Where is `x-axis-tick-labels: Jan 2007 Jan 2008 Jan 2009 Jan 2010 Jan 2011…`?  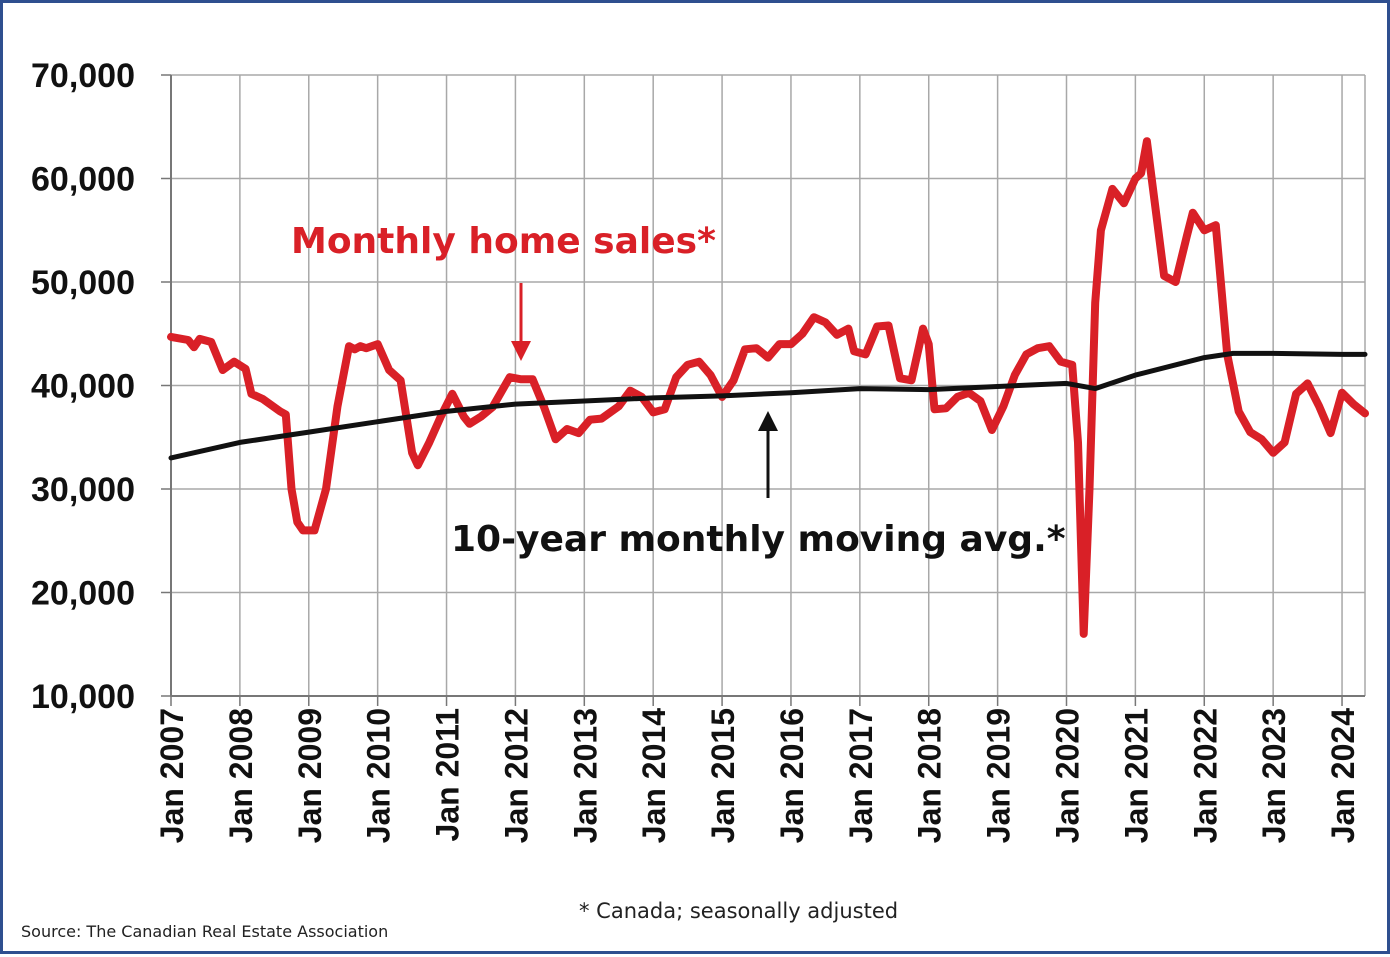
x-axis-tick-labels: Jan 2007 Jan 2008 Jan 2009 Jan 2010 Jan 2011… is located at coordinates (757, 775).